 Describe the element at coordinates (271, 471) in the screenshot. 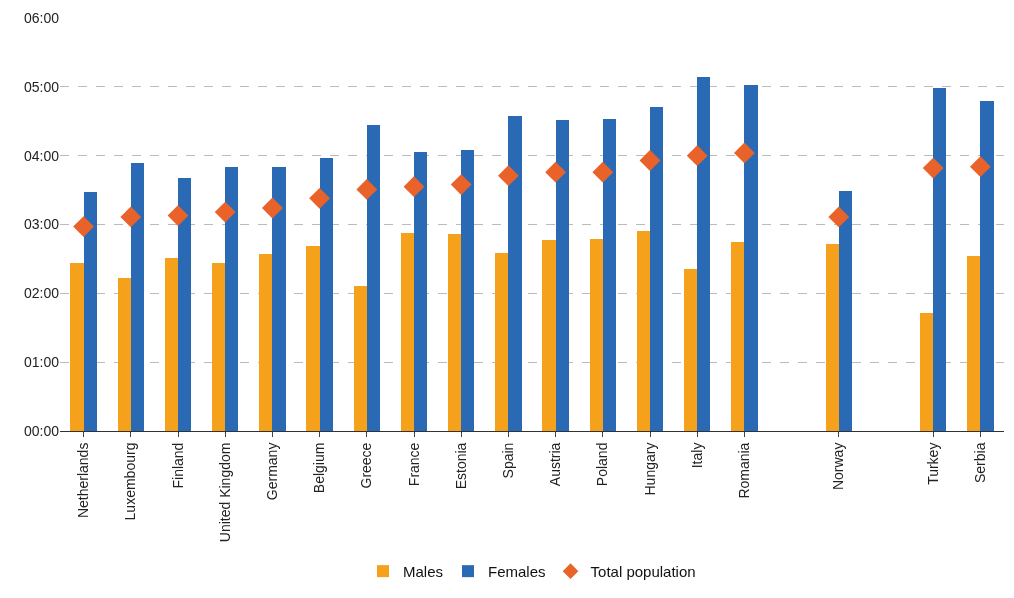

I see `x-tick-label: Germany` at that location.